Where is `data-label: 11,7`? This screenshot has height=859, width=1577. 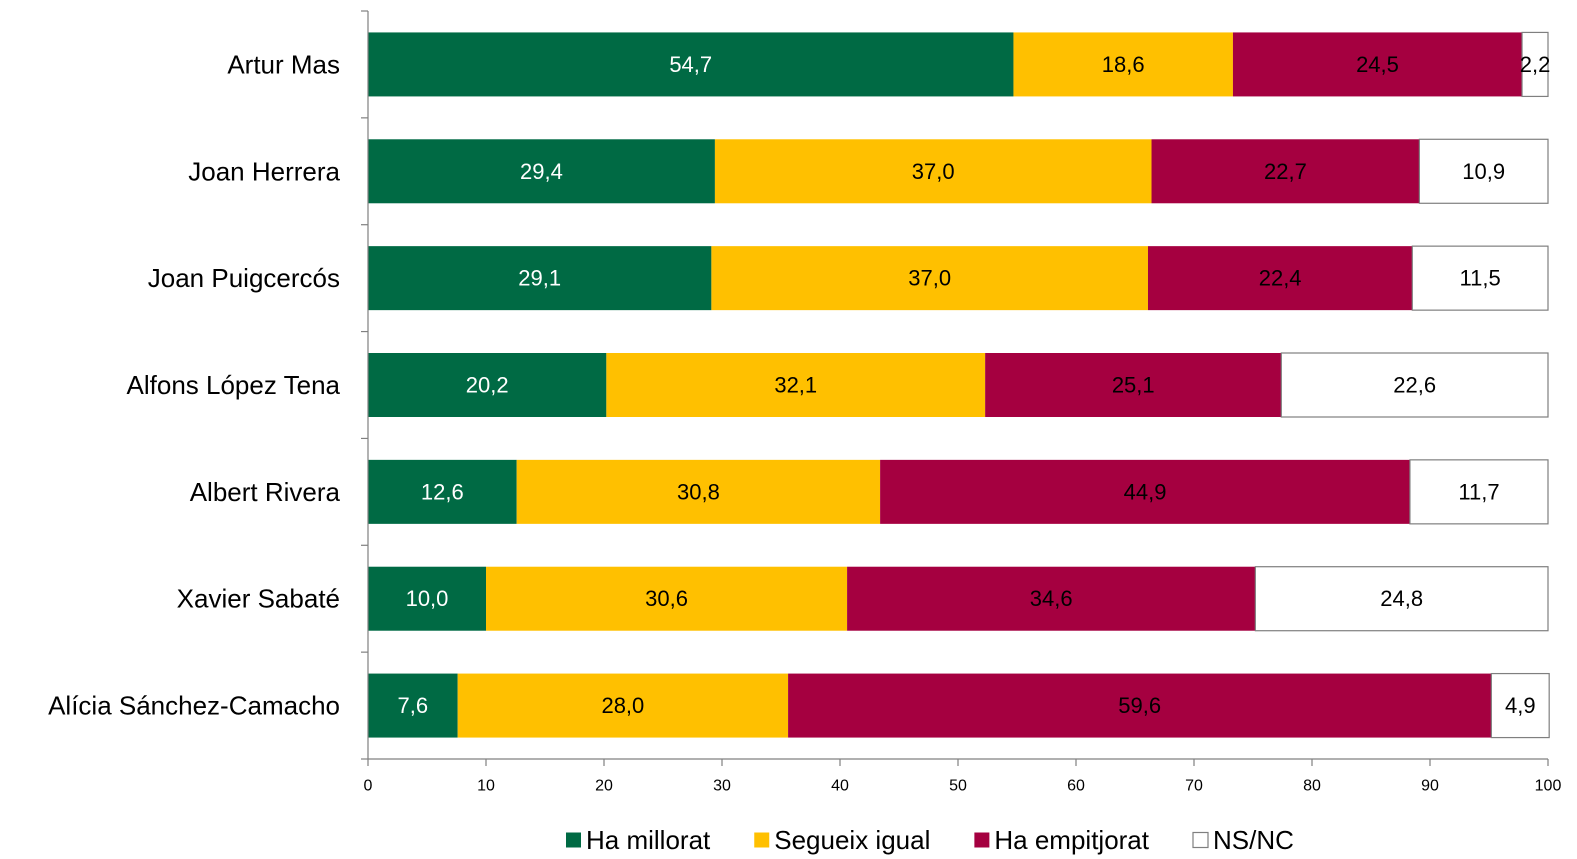
data-label: 11,7 is located at coordinates (1478, 491).